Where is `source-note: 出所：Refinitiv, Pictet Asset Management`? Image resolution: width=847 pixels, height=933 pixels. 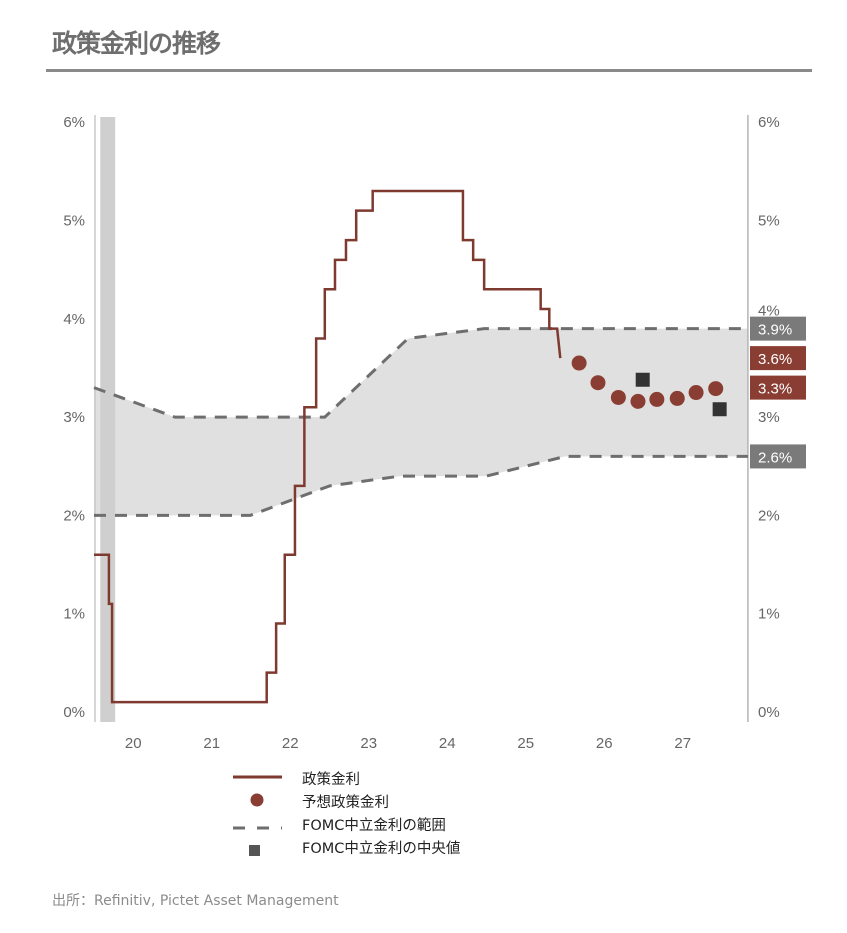
source-note: 出所：Refinitiv, Pictet Asset Management is located at coordinates (195, 901).